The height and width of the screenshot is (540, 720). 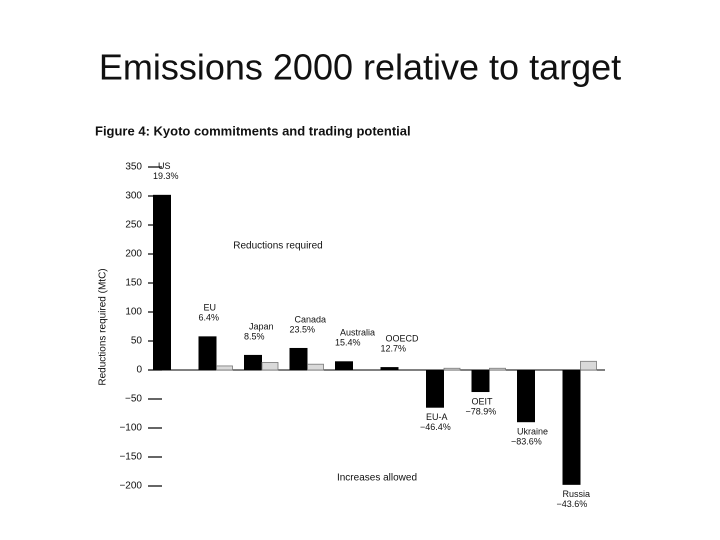 I want to click on category-note: 15.4%, so click(x=348, y=343).